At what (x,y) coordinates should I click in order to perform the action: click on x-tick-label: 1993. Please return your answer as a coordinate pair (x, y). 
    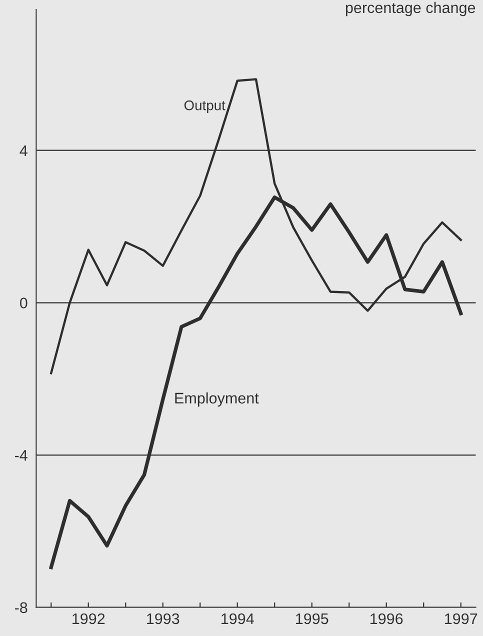
    Looking at the image, I should click on (163, 618).